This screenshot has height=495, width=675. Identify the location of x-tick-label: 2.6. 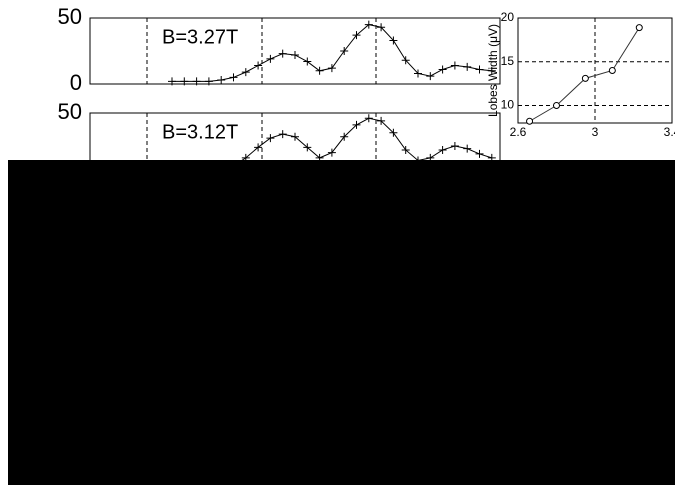
(518, 132).